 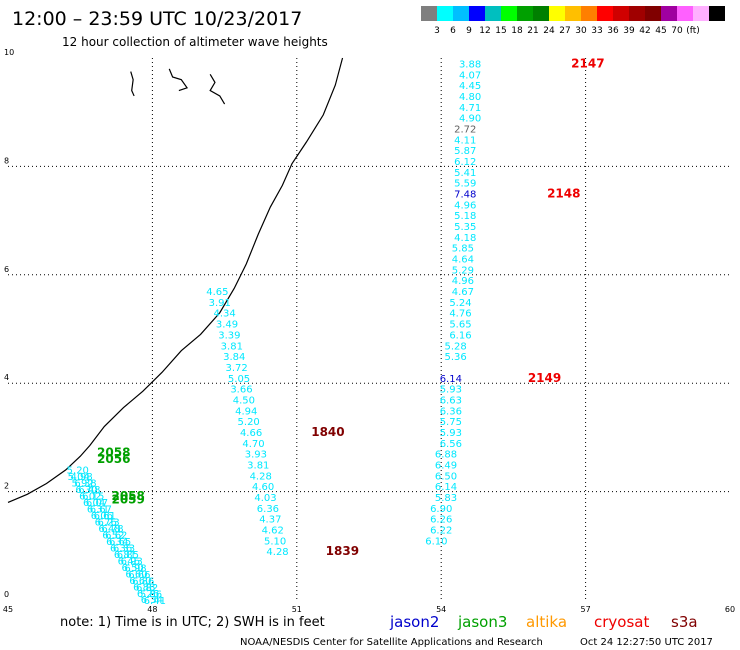 What do you see at coordinates (451, 400) in the screenshot?
I see `wave-height-label: 6.63` at bounding box center [451, 400].